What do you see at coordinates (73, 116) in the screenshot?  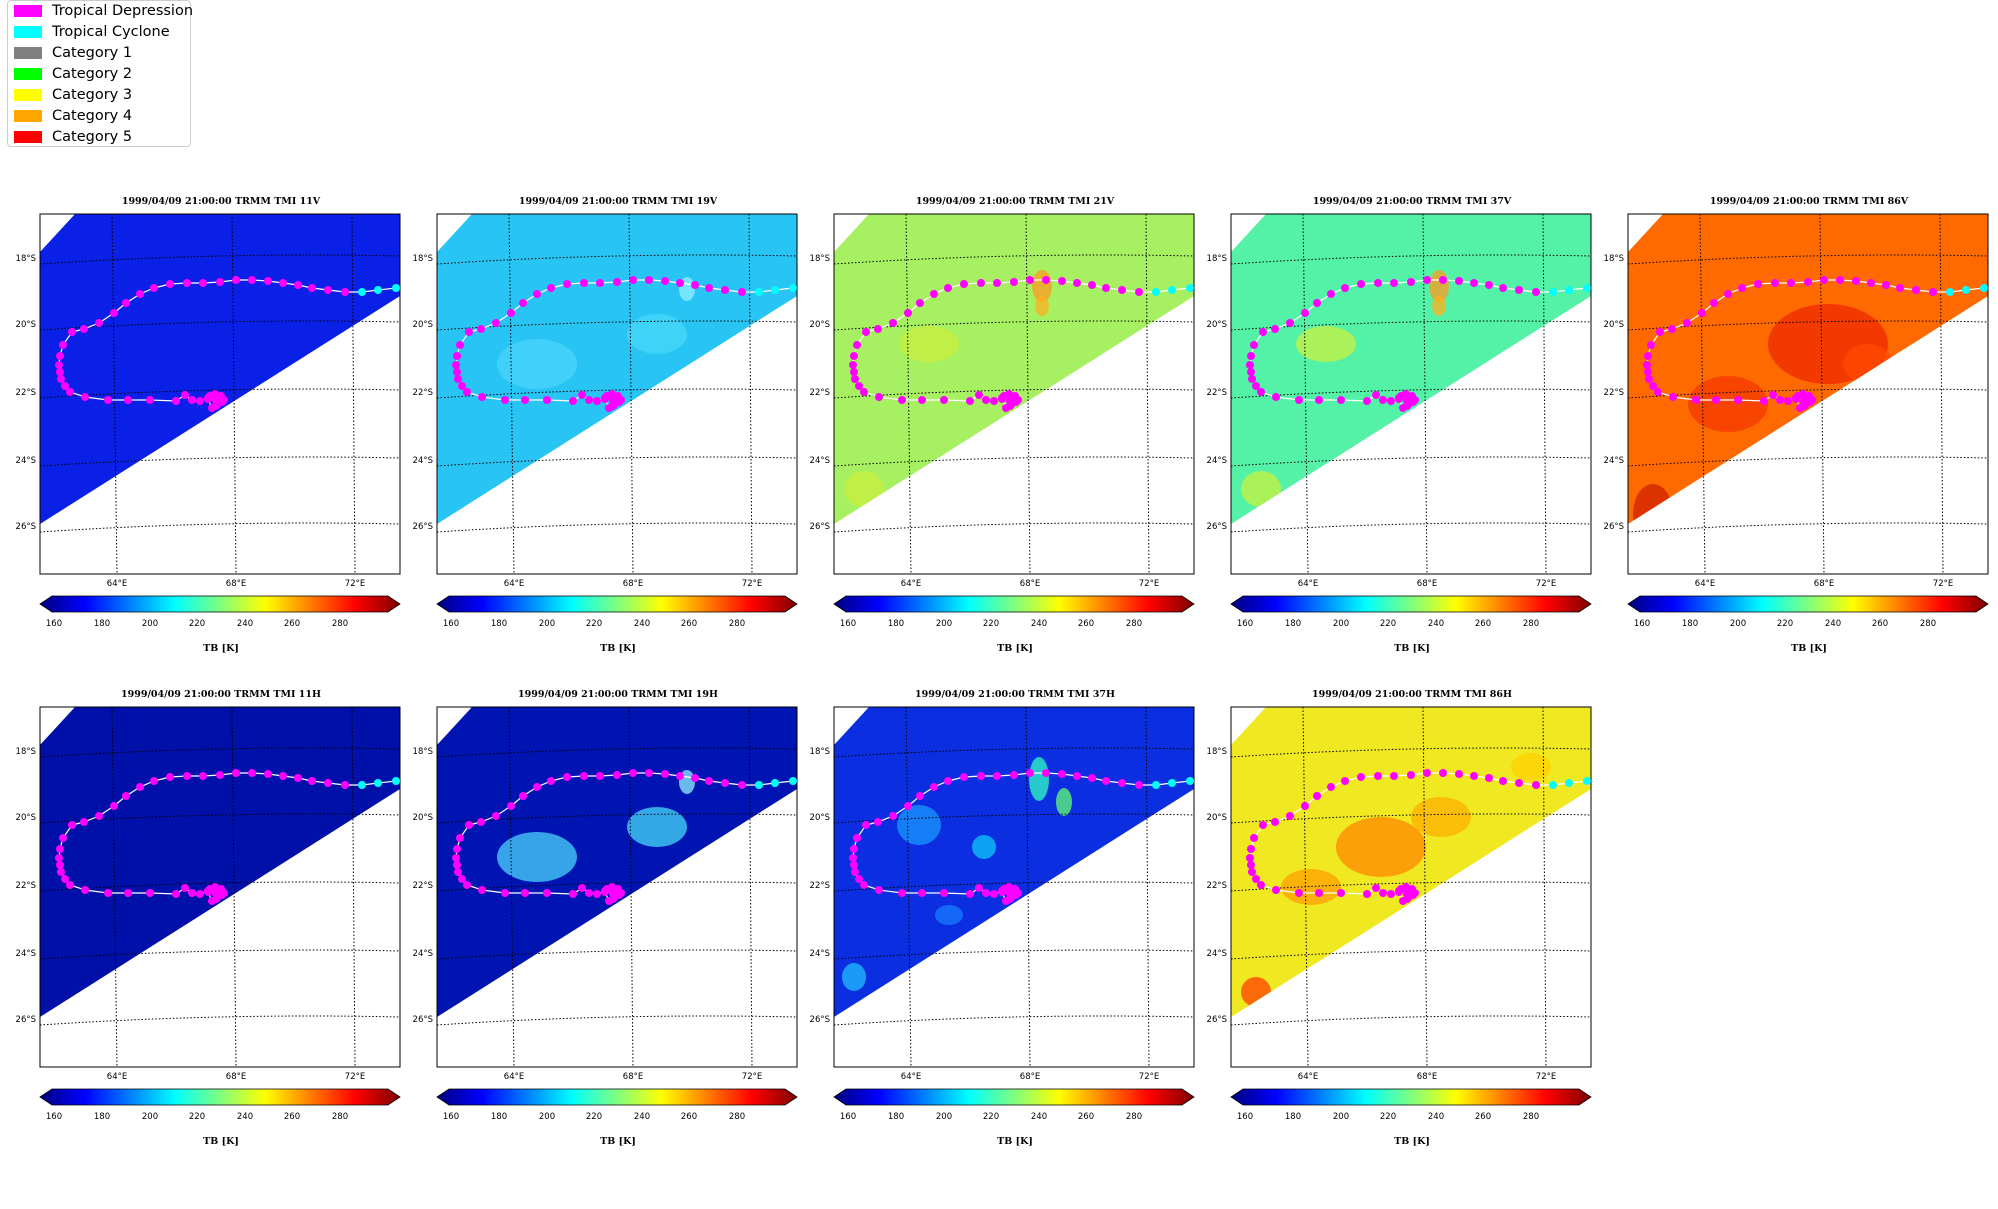 I see `legend-item: Category 4` at bounding box center [73, 116].